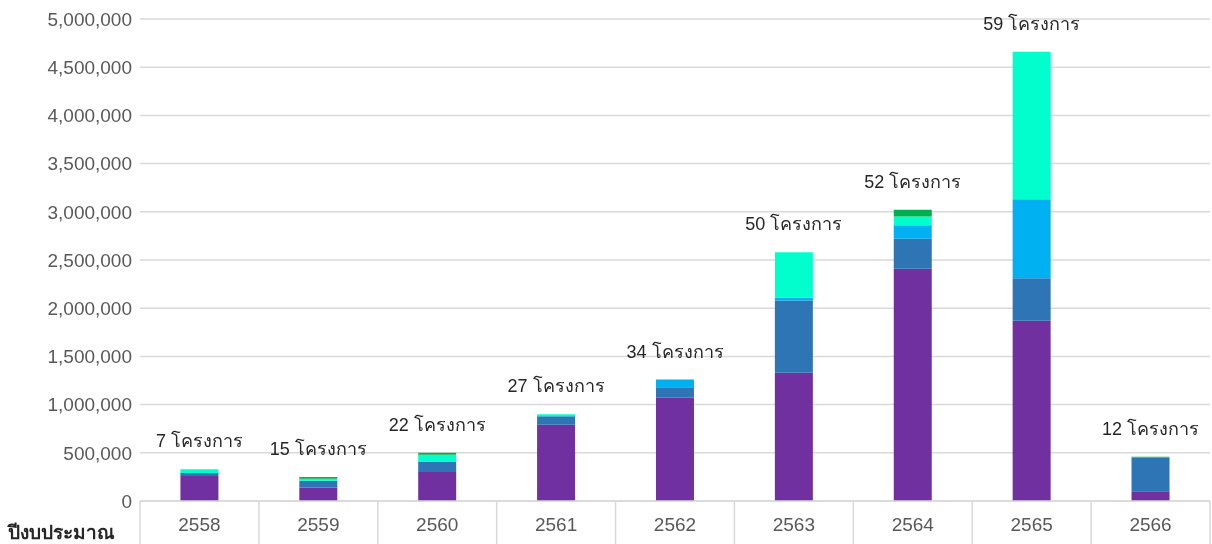 The image size is (1212, 544). Describe the element at coordinates (89, 212) in the screenshot. I see `y-tick-label: 3,000,000` at that location.